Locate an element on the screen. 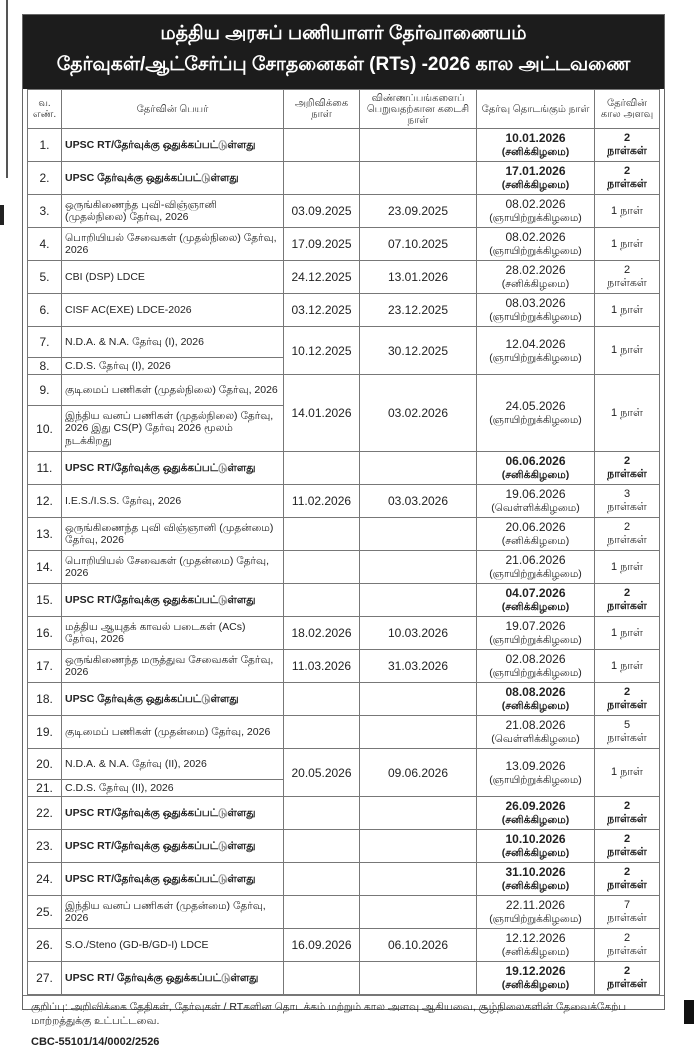 The height and width of the screenshot is (1054, 694). header-notification-date: அறிவிக்கை நாள் is located at coordinates (321, 109).